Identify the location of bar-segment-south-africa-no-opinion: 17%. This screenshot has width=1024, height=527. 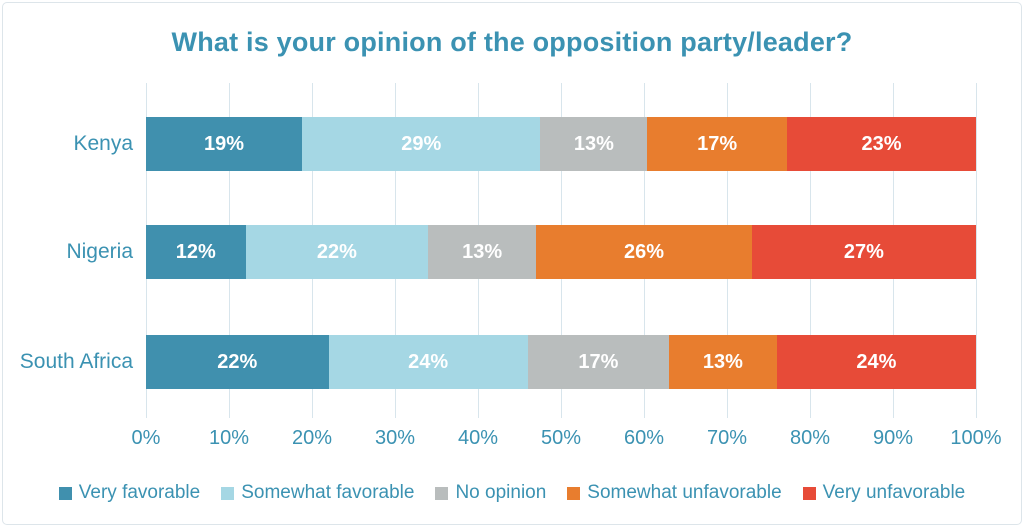
(598, 362).